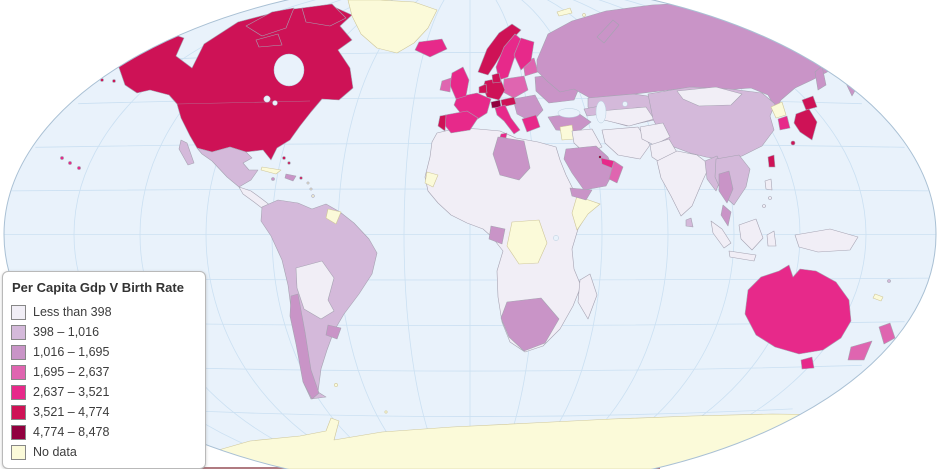  What do you see at coordinates (301, 178) in the screenshot?
I see `region-puerto-rico` at bounding box center [301, 178].